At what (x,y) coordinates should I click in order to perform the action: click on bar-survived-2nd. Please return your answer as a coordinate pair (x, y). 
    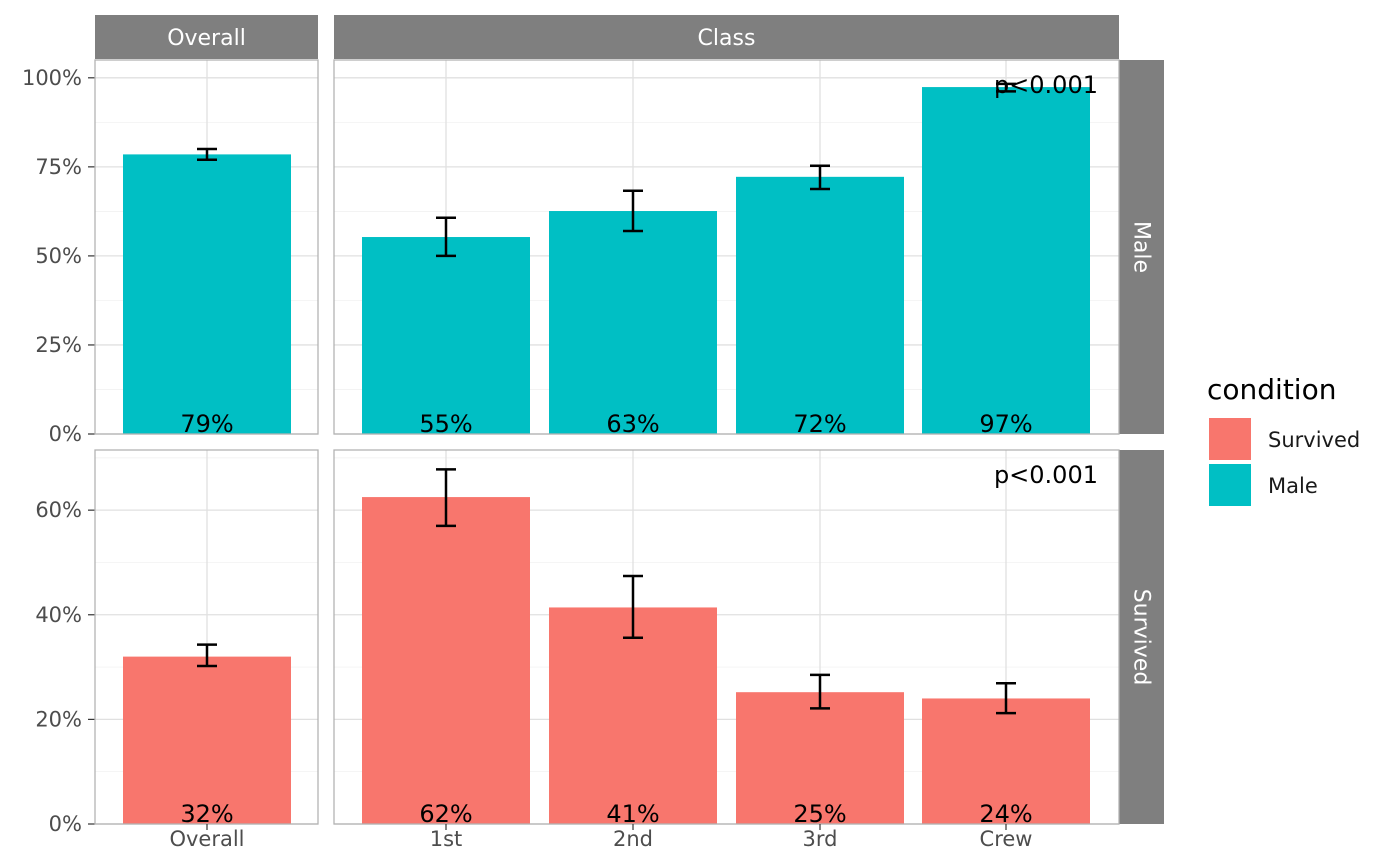
    Looking at the image, I should click on (633, 715).